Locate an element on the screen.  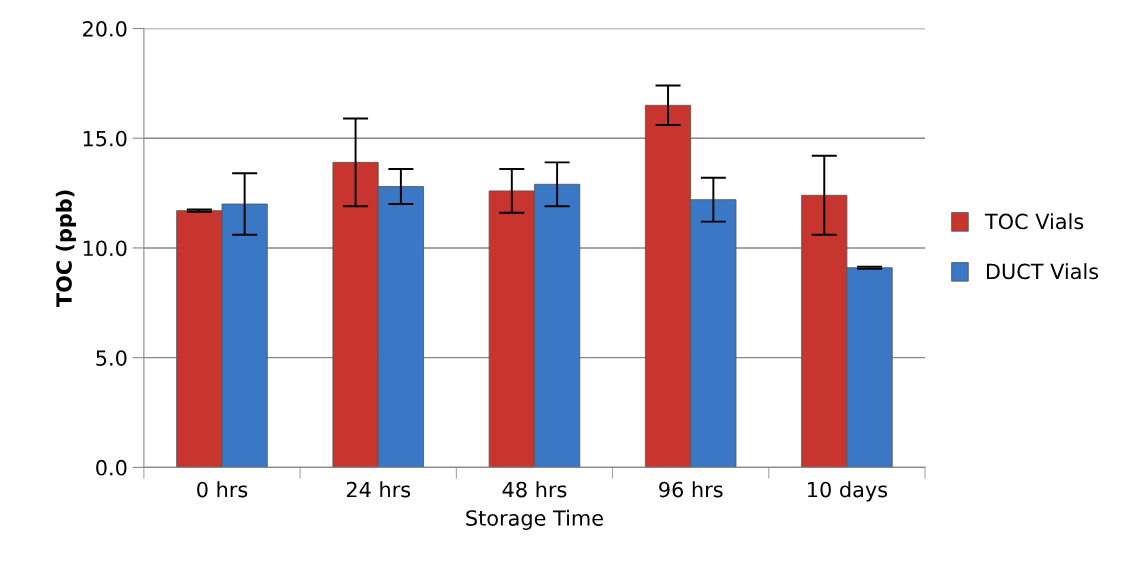
legend-label: DUCT Vials is located at coordinates (1042, 271).